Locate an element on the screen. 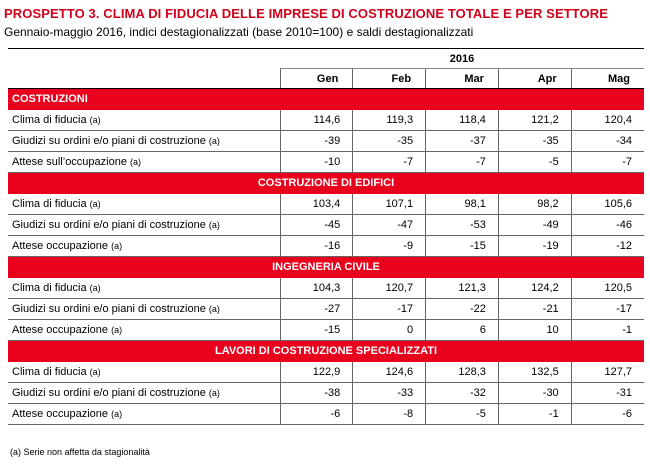 The image size is (650, 466). section-header-row: COSTRUZIONI is located at coordinates (326, 99).